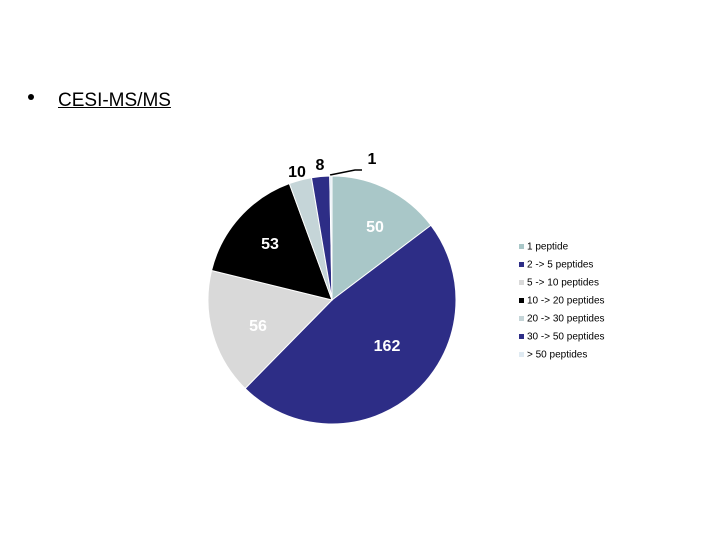 This screenshot has height=540, width=720. What do you see at coordinates (375, 227) in the screenshot?
I see `data-label: 50` at bounding box center [375, 227].